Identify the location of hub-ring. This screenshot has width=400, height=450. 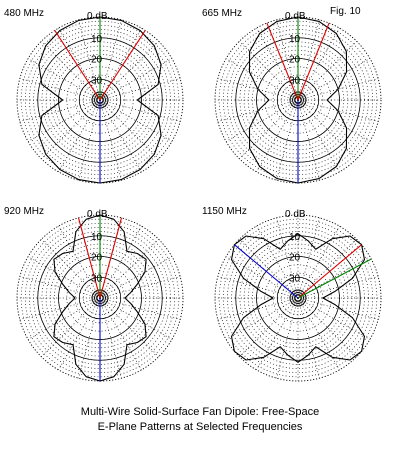
(298, 298).